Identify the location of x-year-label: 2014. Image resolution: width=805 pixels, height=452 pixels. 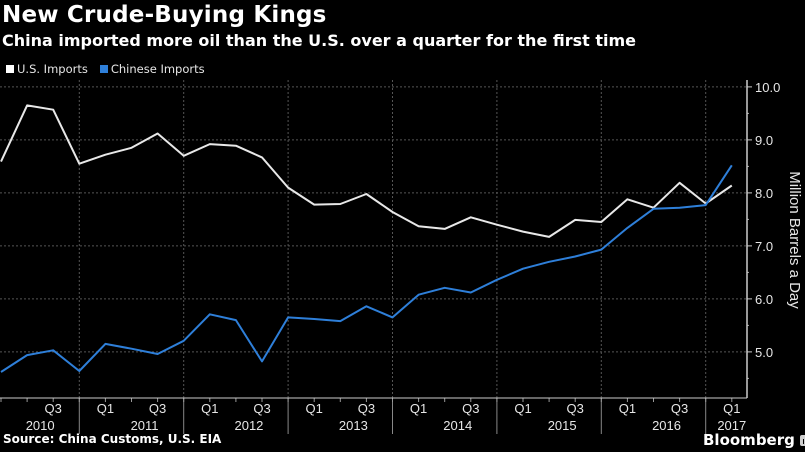
(457, 425).